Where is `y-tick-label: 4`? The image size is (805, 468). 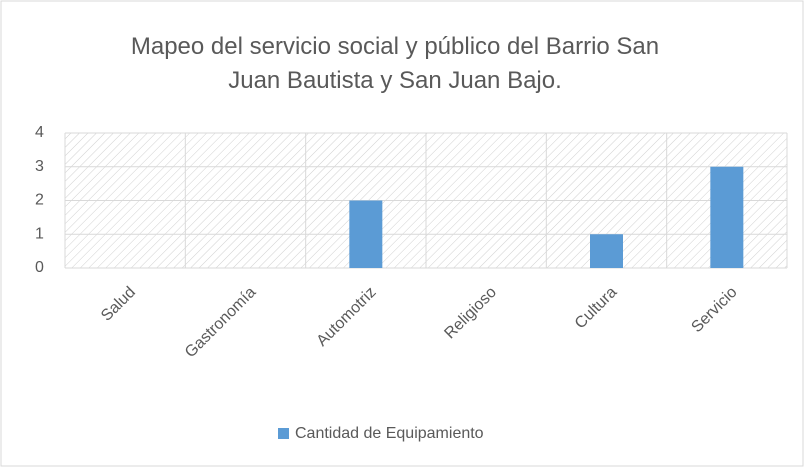
y-tick-label: 4 is located at coordinates (39, 132).